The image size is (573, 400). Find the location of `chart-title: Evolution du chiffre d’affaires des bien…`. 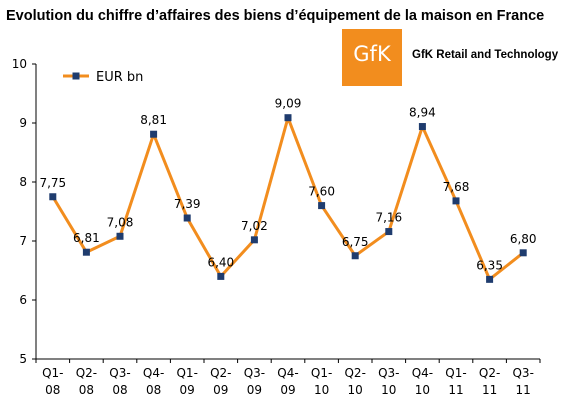

chart-title: Evolution du chiffre d’affaires des bien… is located at coordinates (275, 16).